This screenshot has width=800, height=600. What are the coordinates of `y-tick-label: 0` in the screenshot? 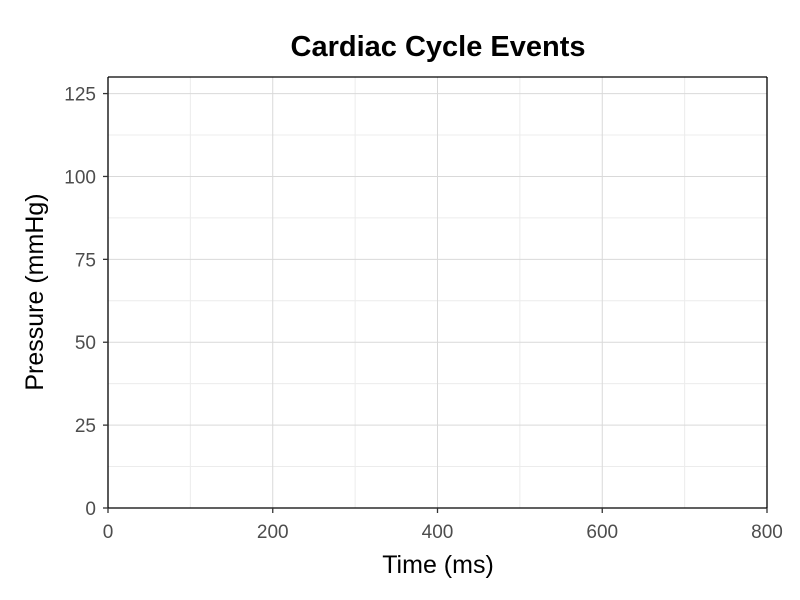 It's located at (90, 509).